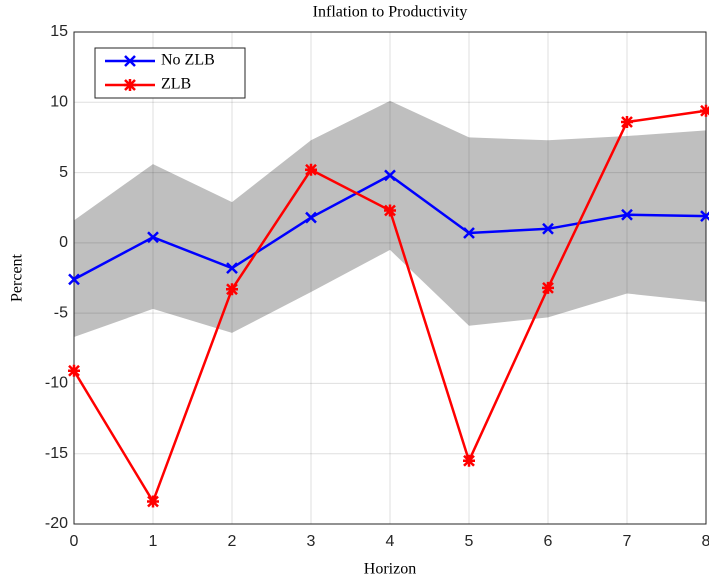  I want to click on legend-label: No ZLB, so click(188, 60).